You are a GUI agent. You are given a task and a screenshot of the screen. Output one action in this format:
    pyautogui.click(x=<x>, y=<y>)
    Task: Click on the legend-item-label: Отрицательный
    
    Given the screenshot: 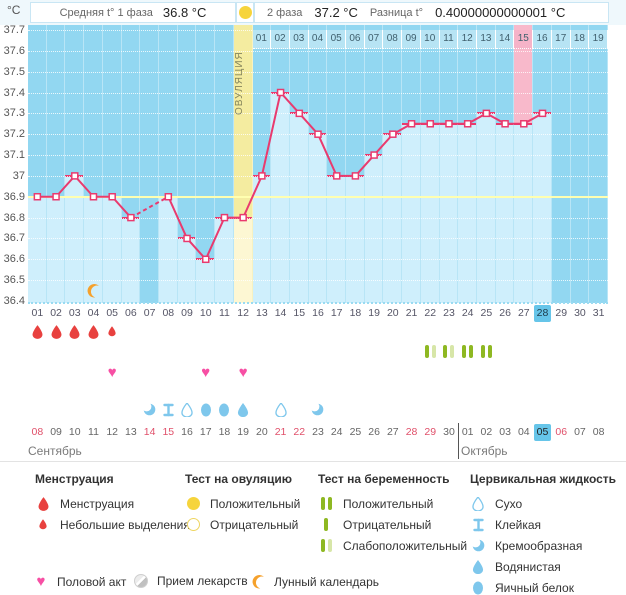 What is the action you would take?
    pyautogui.click(x=254, y=524)
    